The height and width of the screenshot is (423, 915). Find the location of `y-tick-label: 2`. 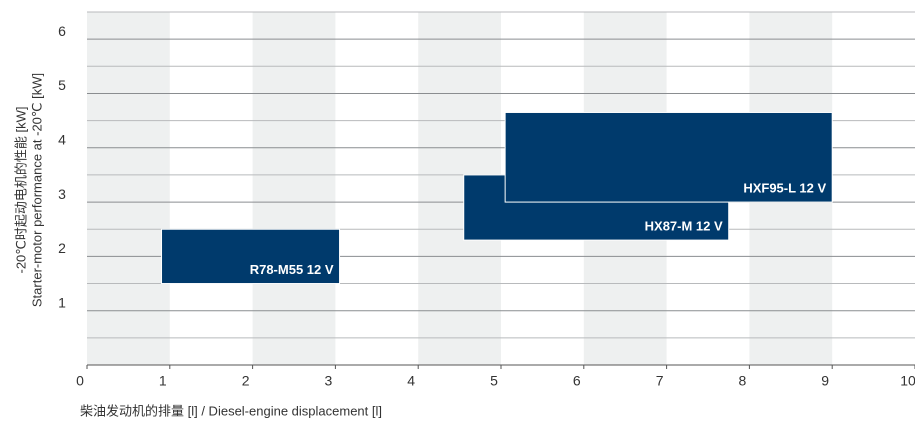

y-tick-label: 2 is located at coordinates (62, 248).